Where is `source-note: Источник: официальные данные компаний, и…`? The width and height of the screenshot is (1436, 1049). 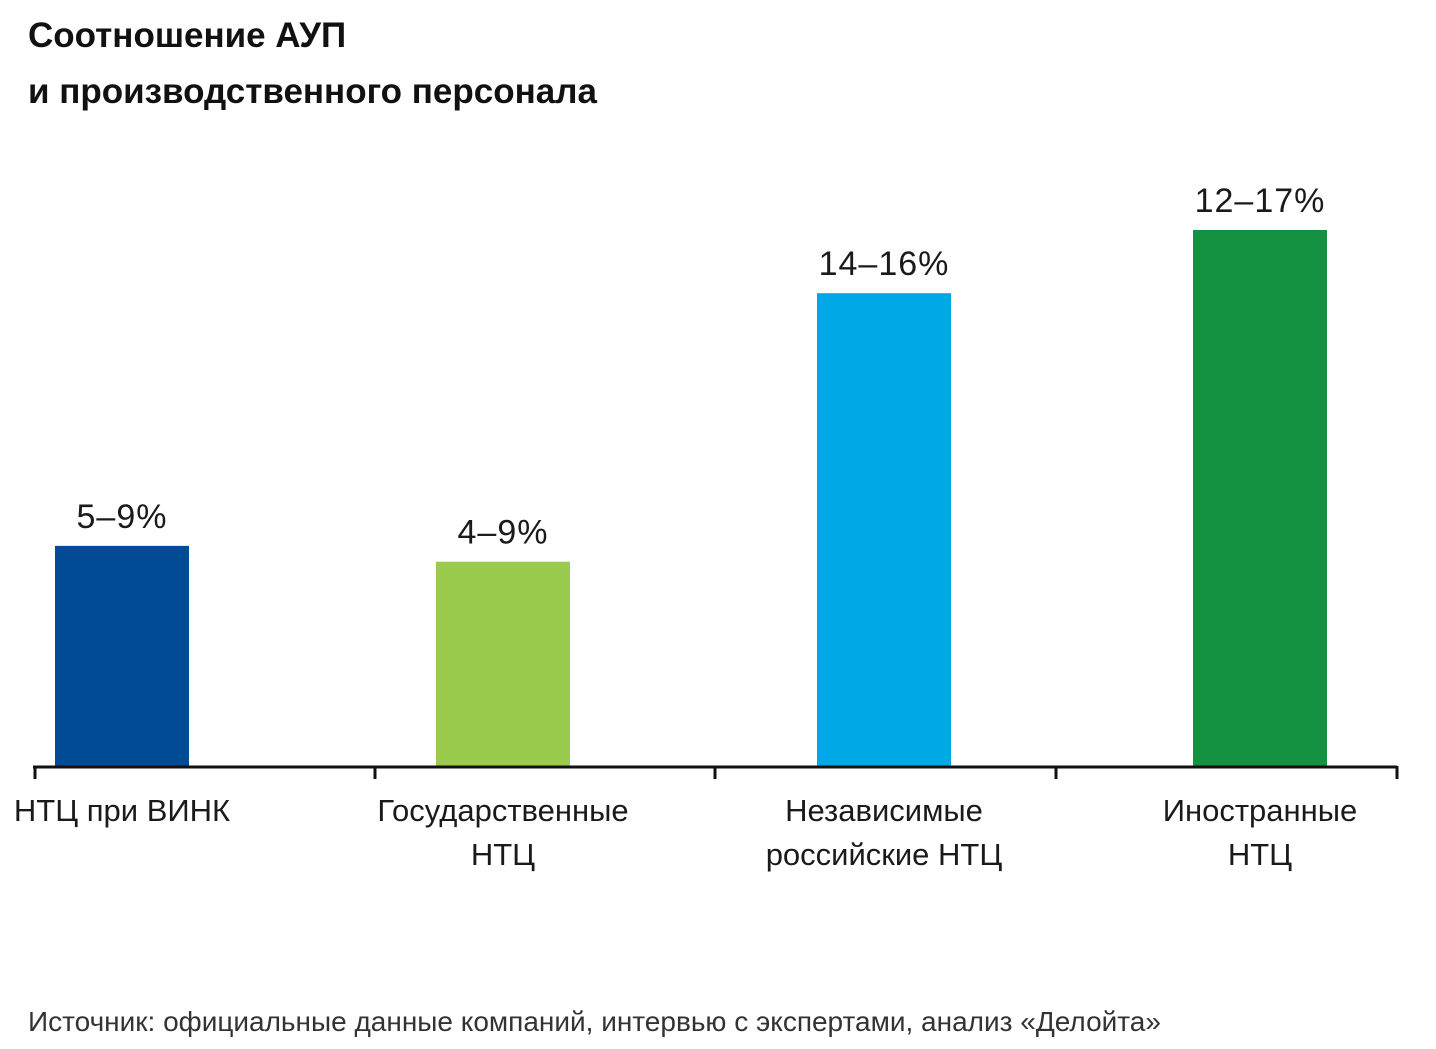
source-note: Источник: официальные данные компаний, и… is located at coordinates (594, 1021).